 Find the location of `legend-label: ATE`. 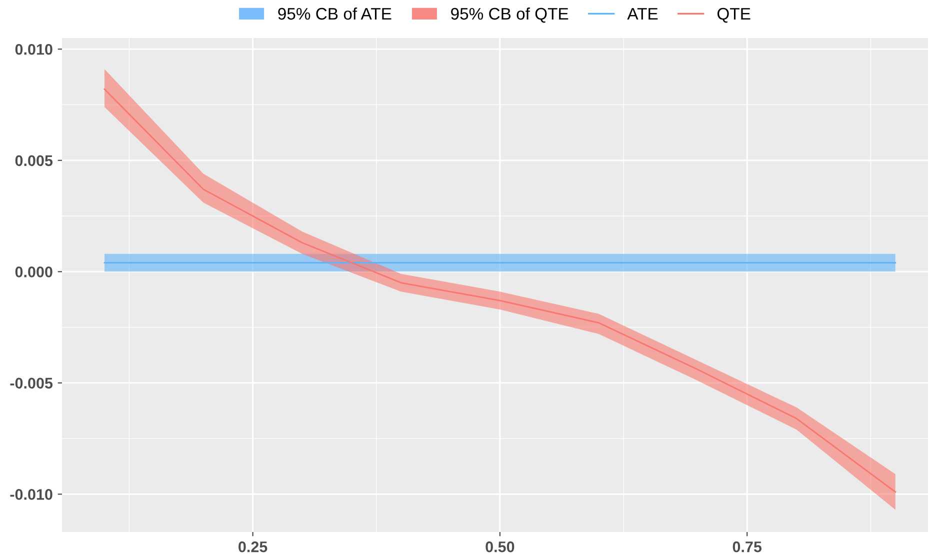

legend-label: ATE is located at coordinates (642, 14).